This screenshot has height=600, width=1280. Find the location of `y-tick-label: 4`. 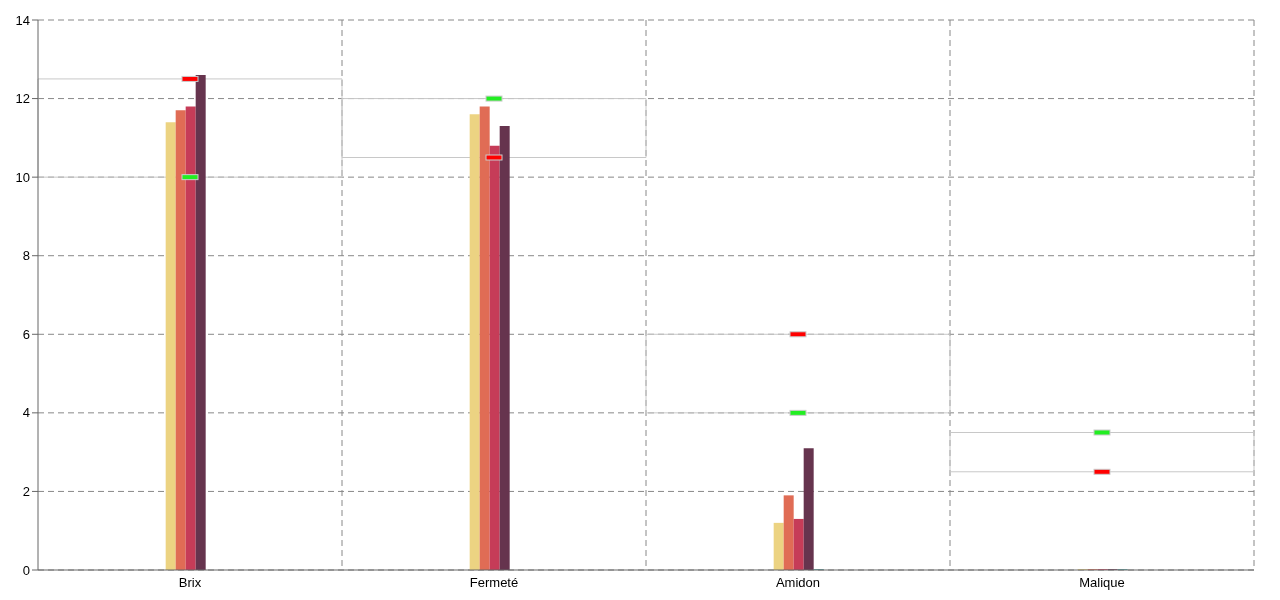

y-tick-label: 4 is located at coordinates (26, 413).